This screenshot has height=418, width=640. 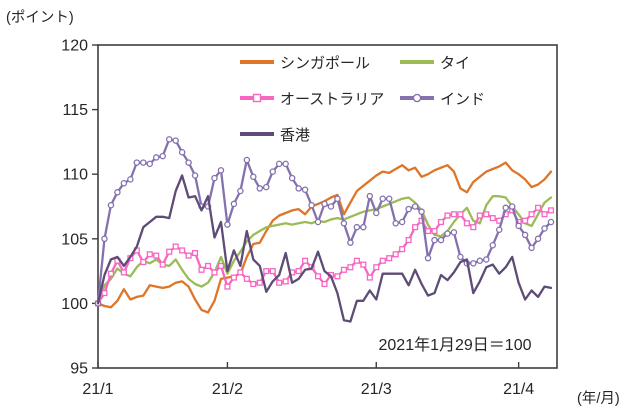 I want to click on legend-label: オーストラリア, so click(x=332, y=99).